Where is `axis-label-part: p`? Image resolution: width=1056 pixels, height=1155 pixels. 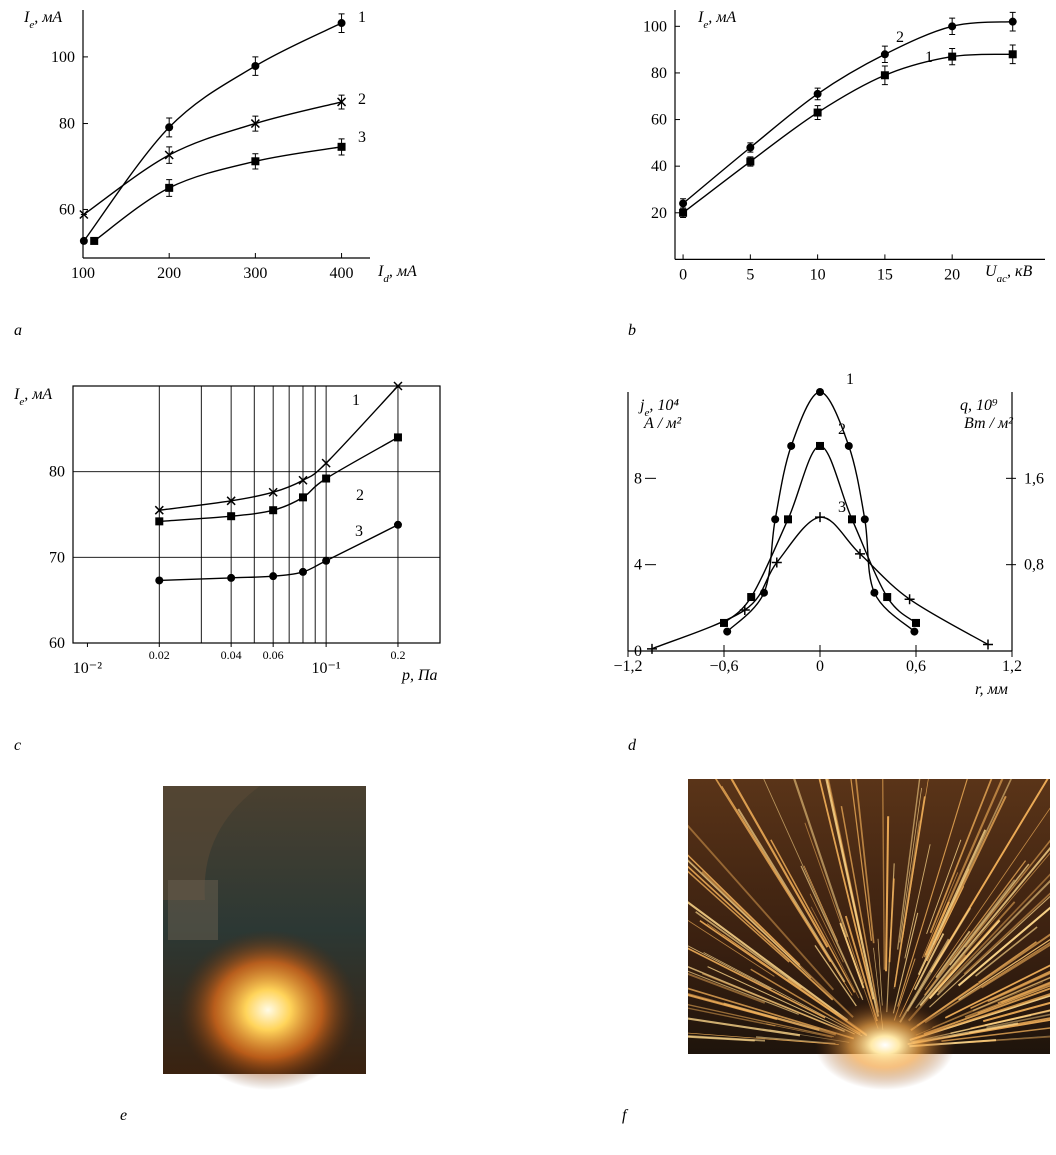 axis-label-part: p is located at coordinates (405, 675).